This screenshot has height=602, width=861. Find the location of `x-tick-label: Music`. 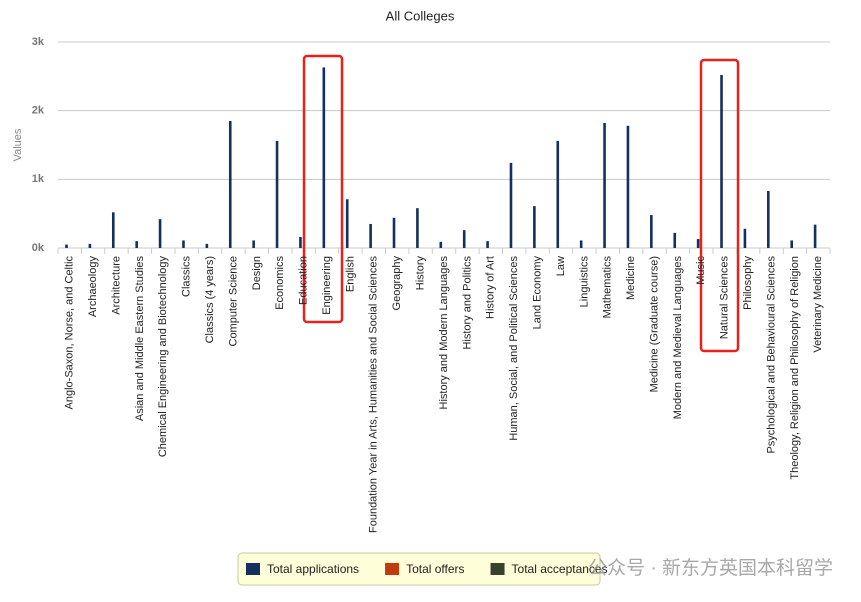

x-tick-label: Music is located at coordinates (701, 270).